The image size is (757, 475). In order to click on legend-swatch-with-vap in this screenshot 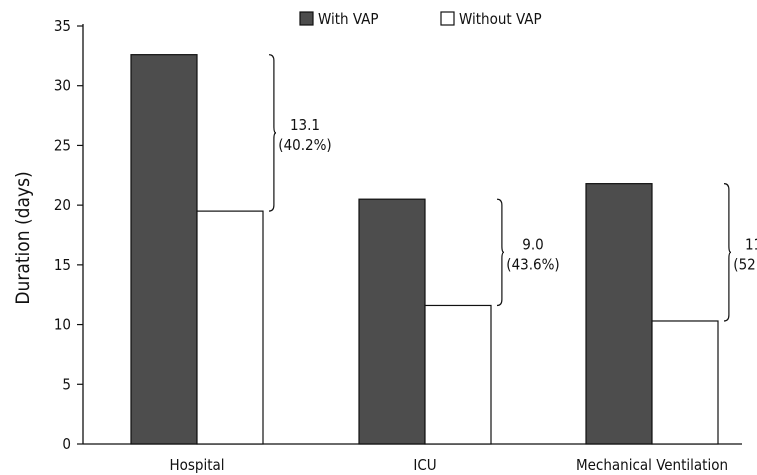, I will do `click(306, 18)`.